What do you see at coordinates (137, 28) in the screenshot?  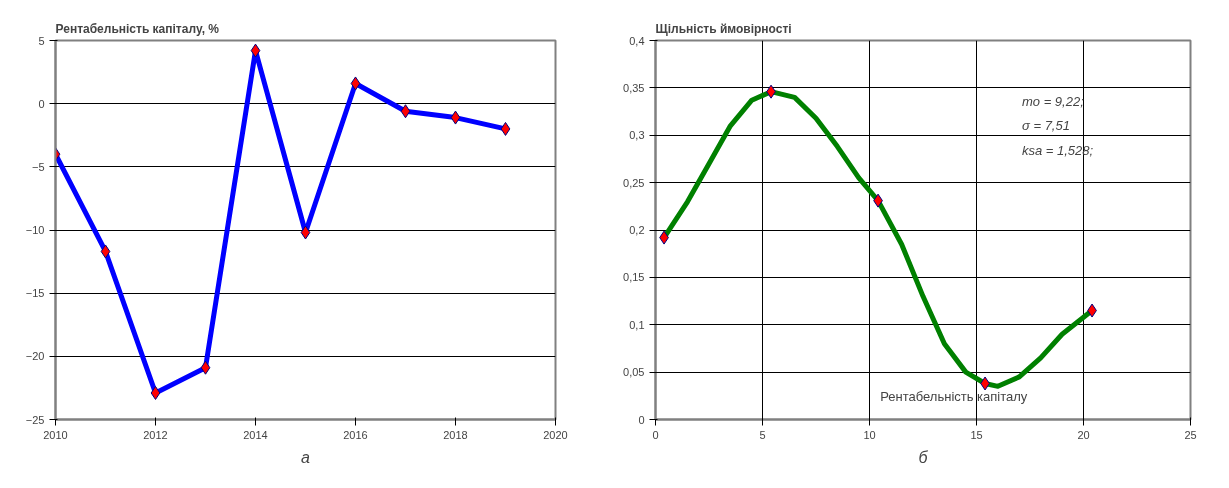 I see `chart-title: Рентабельність капіталу, %` at bounding box center [137, 28].